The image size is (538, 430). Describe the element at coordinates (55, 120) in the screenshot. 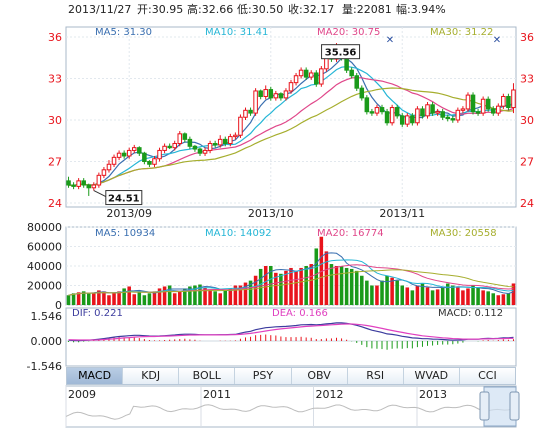

I see `price-tick-left: 30` at that location.